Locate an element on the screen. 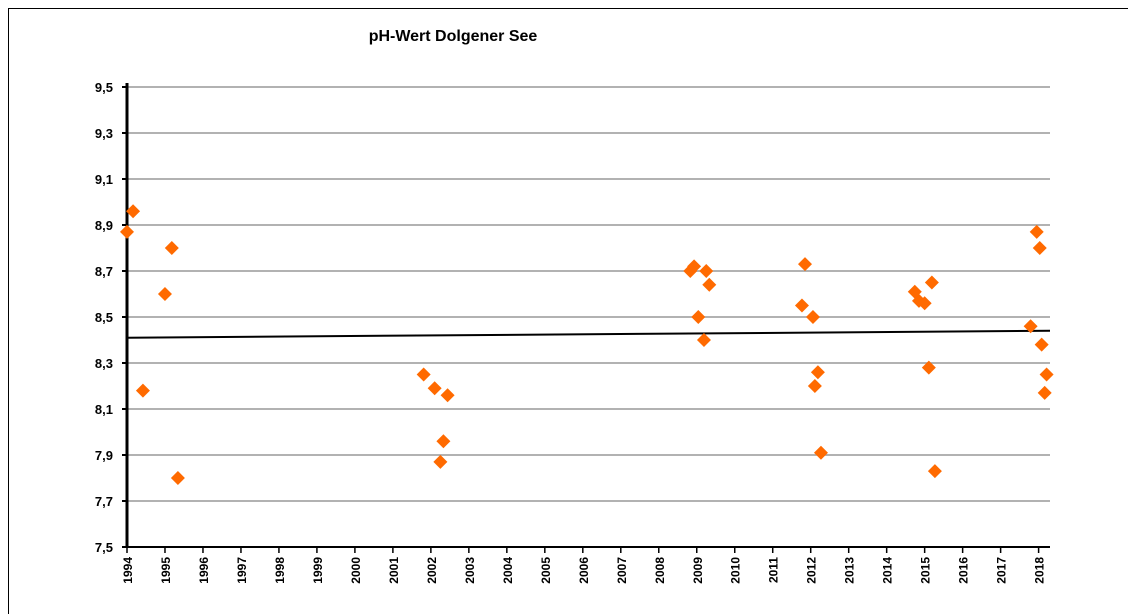 This screenshot has height=614, width=1128. y-tick-label: 9,3 is located at coordinates (104, 133).